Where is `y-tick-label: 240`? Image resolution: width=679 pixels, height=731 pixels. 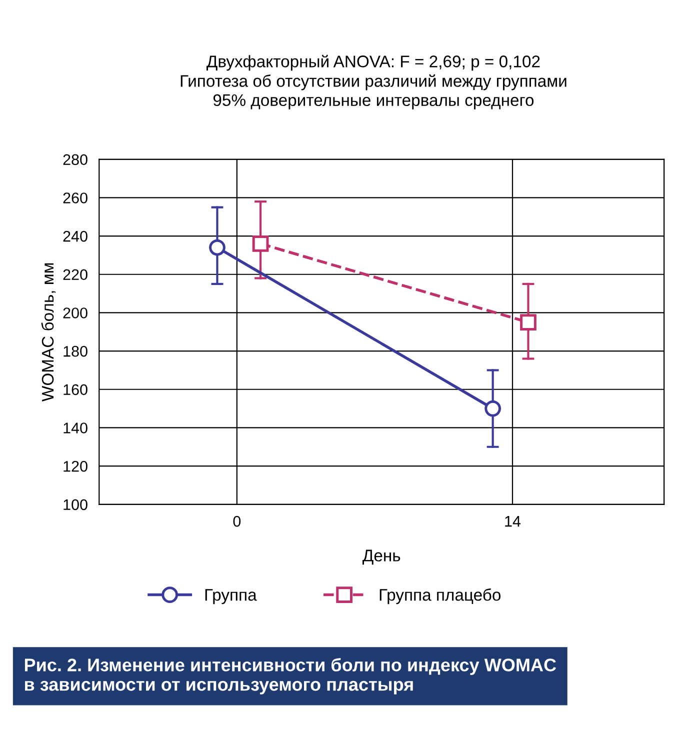 y-tick-label: 240 is located at coordinates (75, 236).